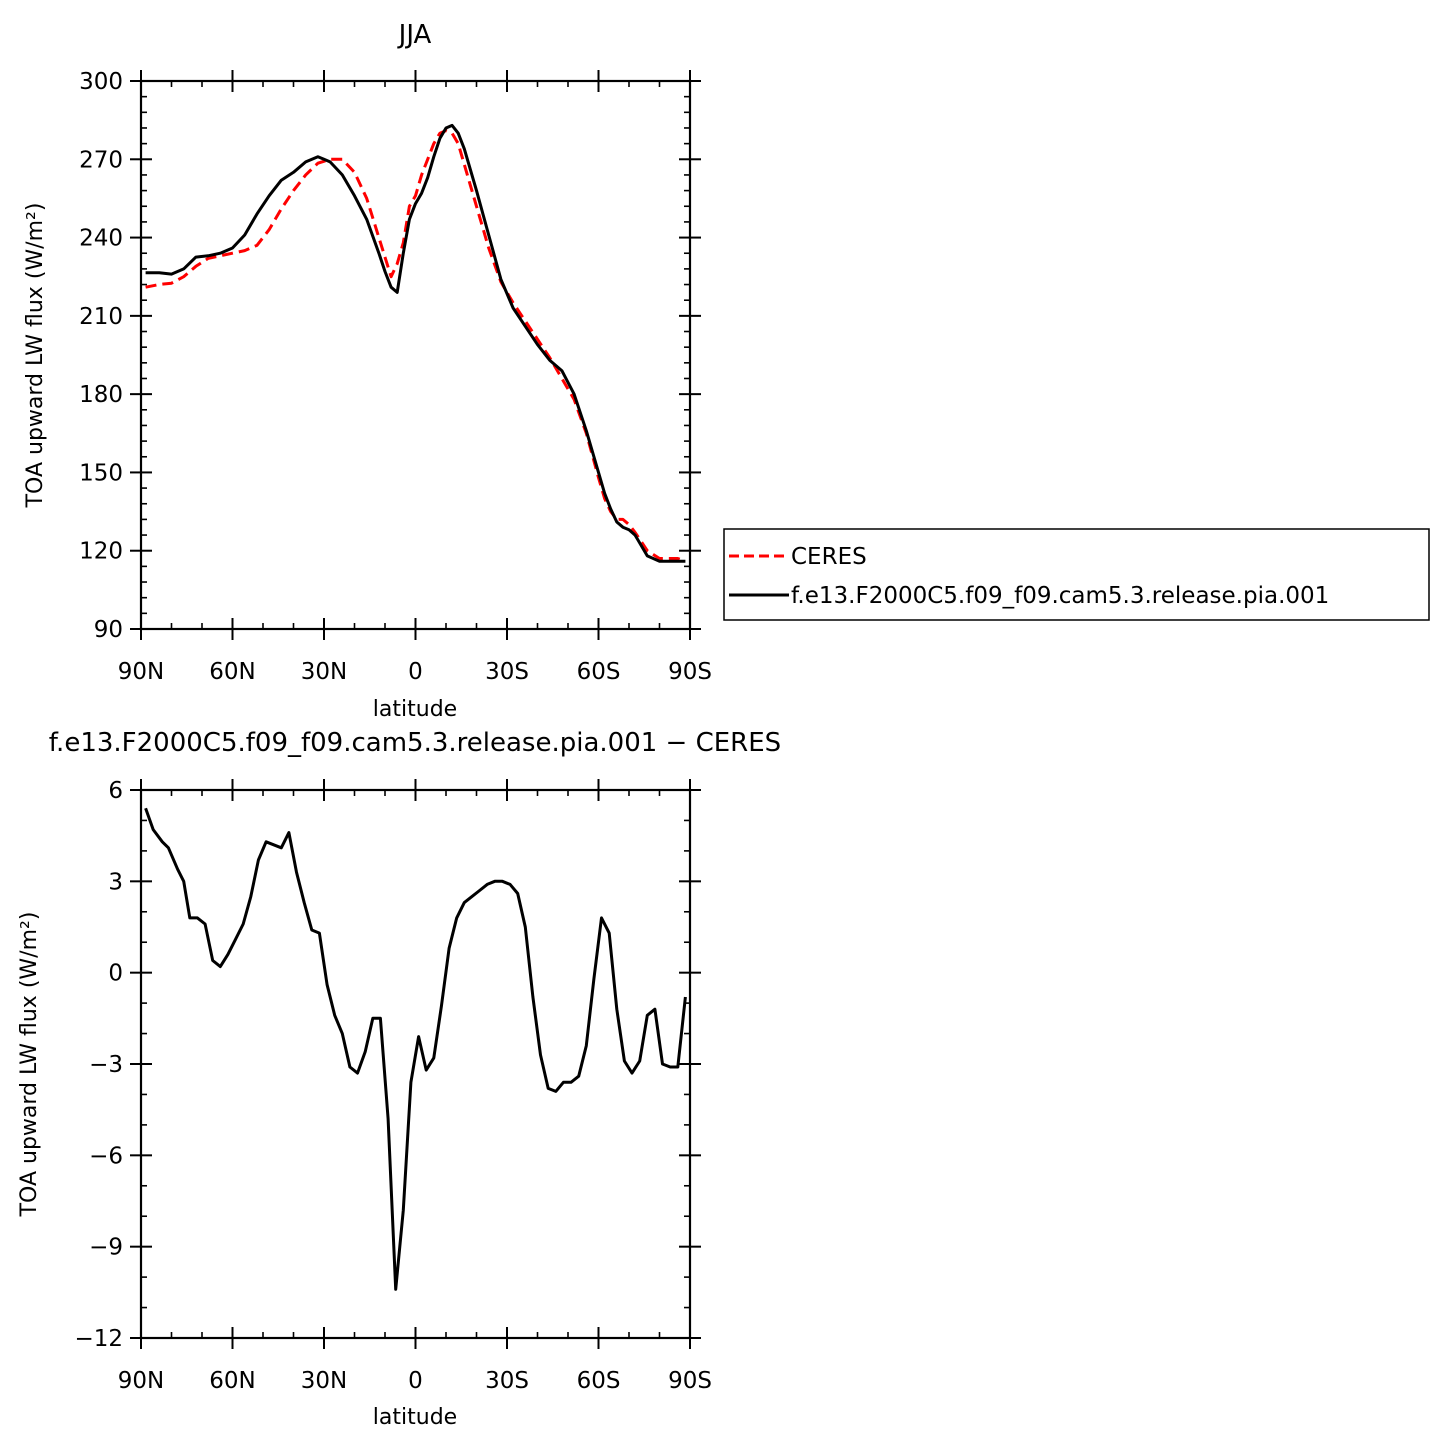  What do you see at coordinates (106, 1065) in the screenshot?
I see `y-tick-label: −3` at bounding box center [106, 1065].